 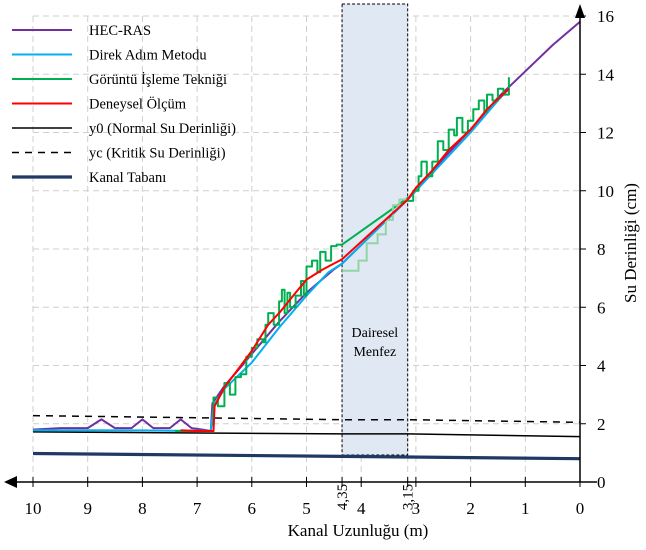 What do you see at coordinates (525, 508) in the screenshot?
I see `x-tick-label: 1` at bounding box center [525, 508].